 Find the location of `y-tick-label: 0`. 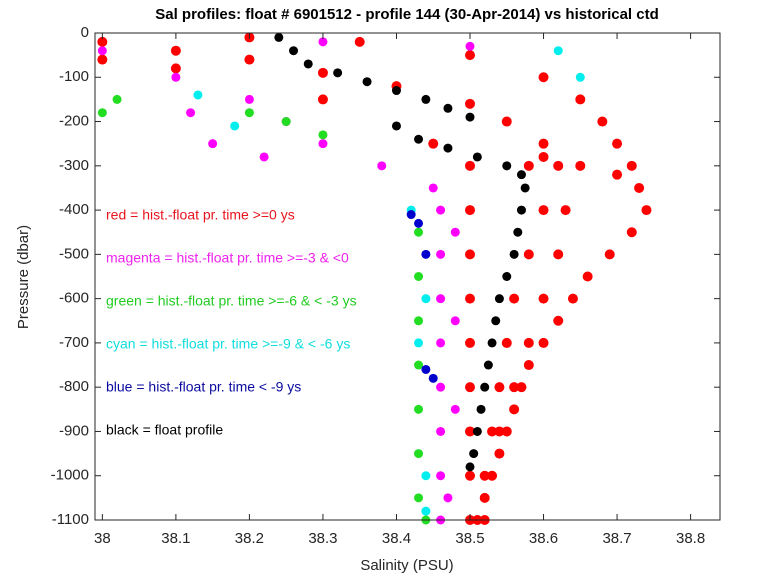

y-tick-label: 0 is located at coordinates (85, 32).